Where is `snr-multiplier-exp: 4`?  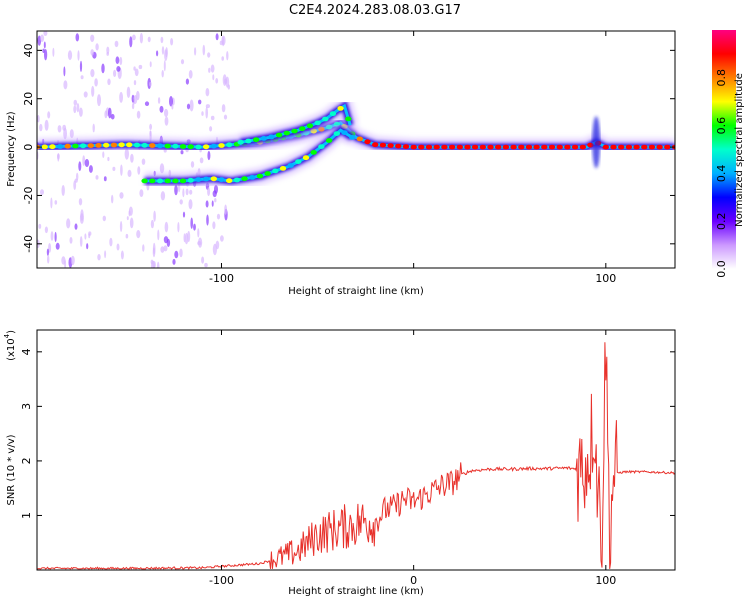 snr-multiplier-exp: 4 is located at coordinates (7, 335).